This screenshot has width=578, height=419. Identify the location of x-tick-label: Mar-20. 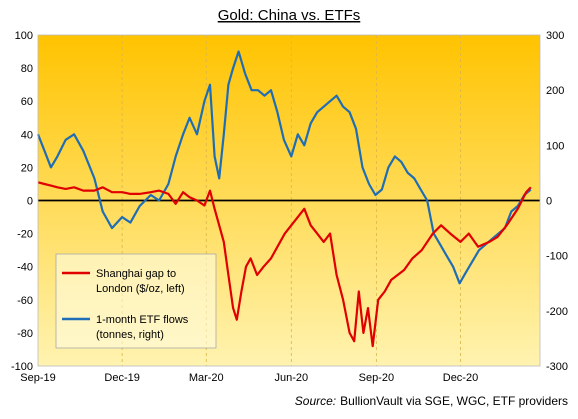
(206, 378).